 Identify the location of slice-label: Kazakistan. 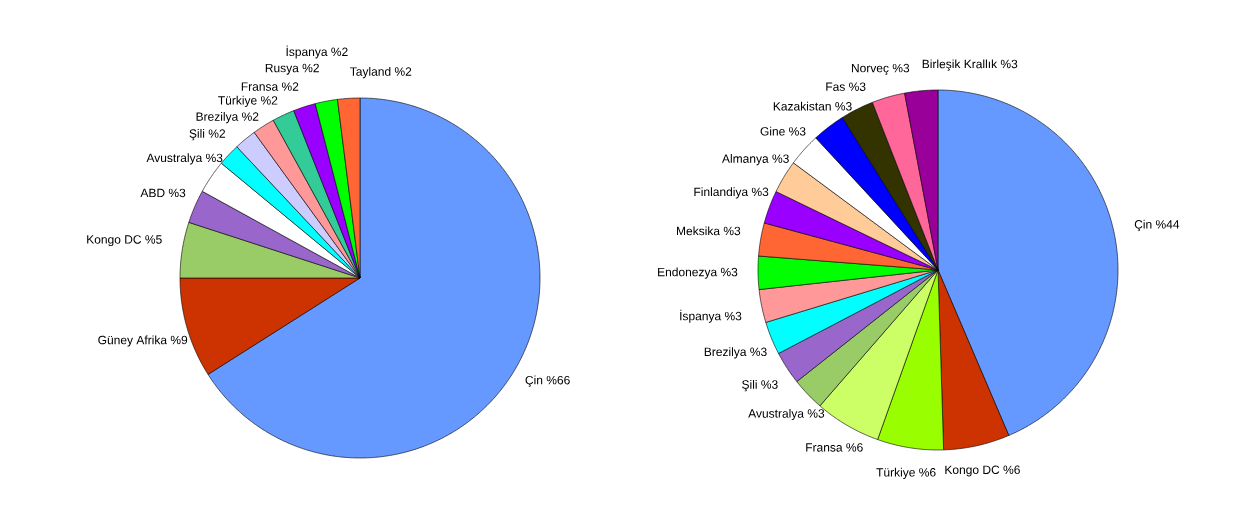
(802, 106).